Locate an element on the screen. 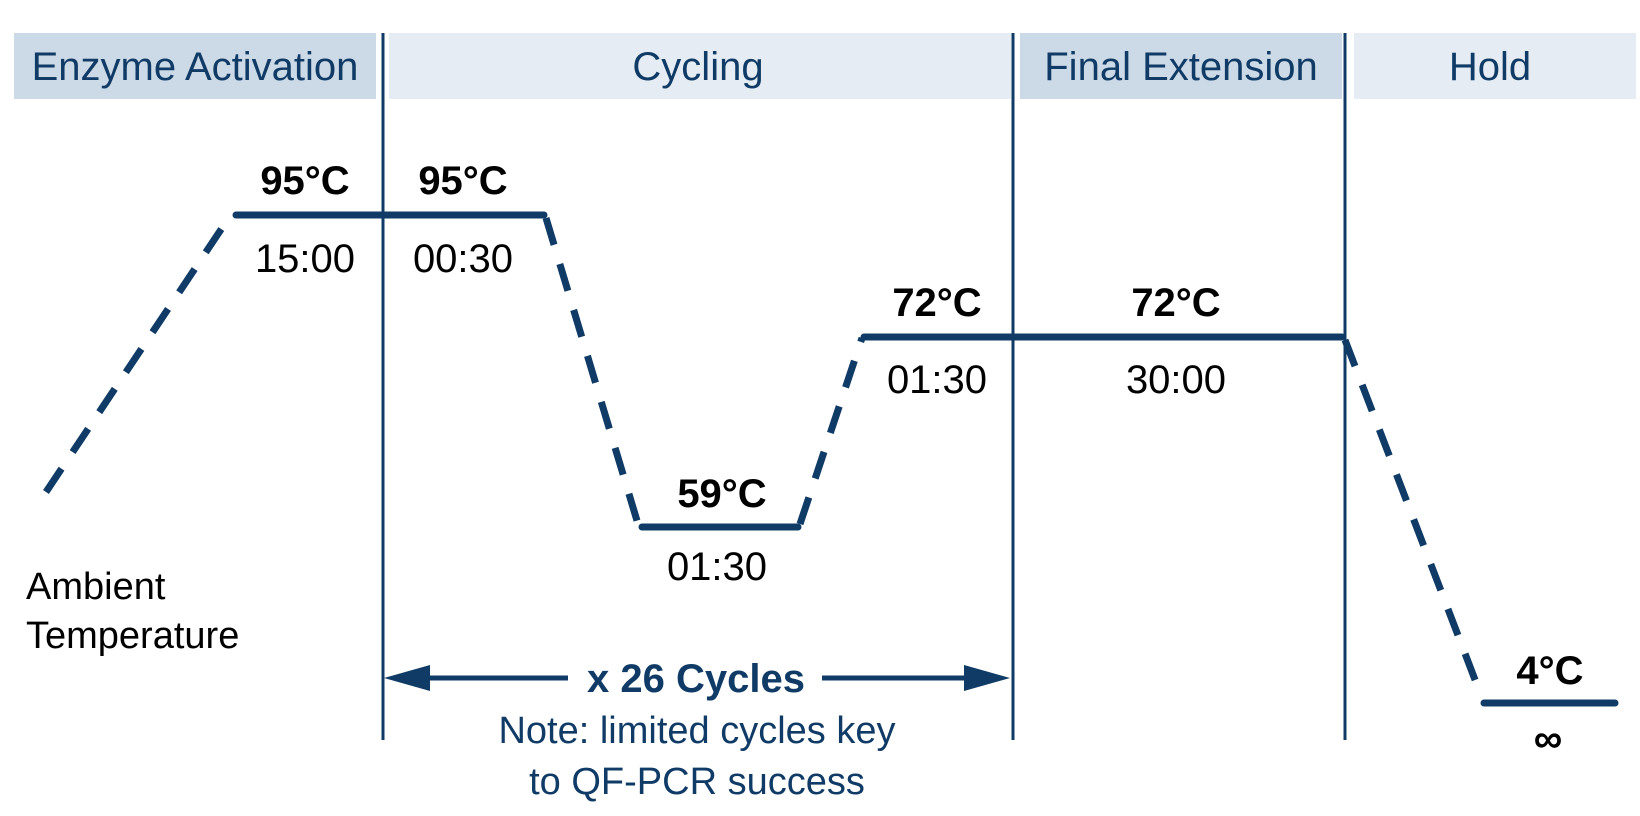  cycle-count-label: x 26 Cycles is located at coordinates (696, 679).